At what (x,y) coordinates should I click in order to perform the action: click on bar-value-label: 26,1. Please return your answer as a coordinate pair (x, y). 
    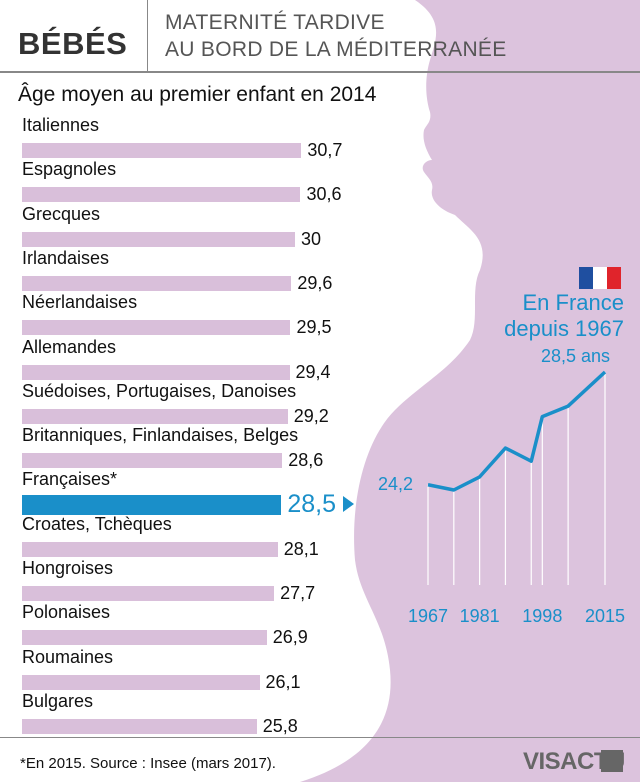
    Looking at the image, I should click on (283, 681).